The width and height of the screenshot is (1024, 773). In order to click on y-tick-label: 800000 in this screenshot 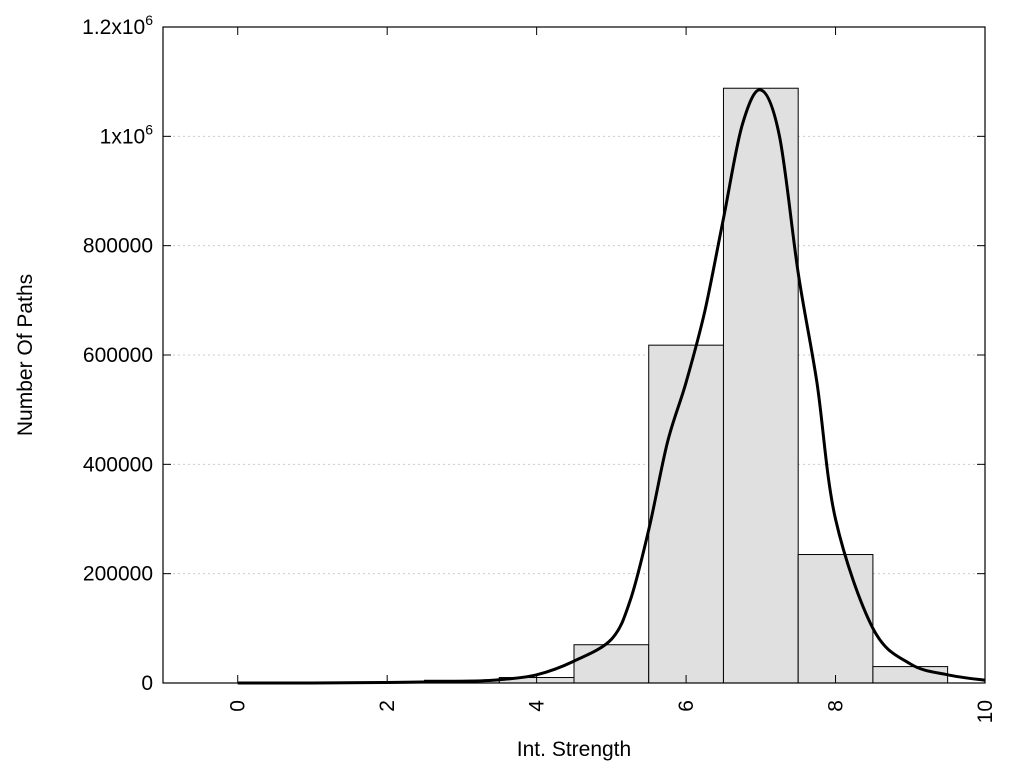, I will do `click(118, 246)`.